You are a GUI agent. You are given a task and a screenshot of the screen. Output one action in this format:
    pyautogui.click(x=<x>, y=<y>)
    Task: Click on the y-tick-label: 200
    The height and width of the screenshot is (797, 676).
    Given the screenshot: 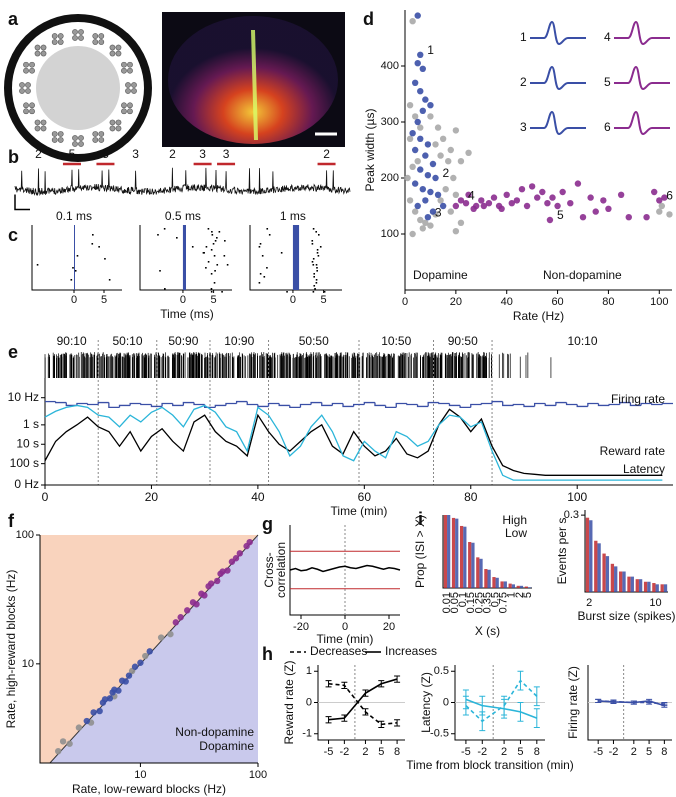 What is the action you would take?
    pyautogui.click(x=390, y=178)
    